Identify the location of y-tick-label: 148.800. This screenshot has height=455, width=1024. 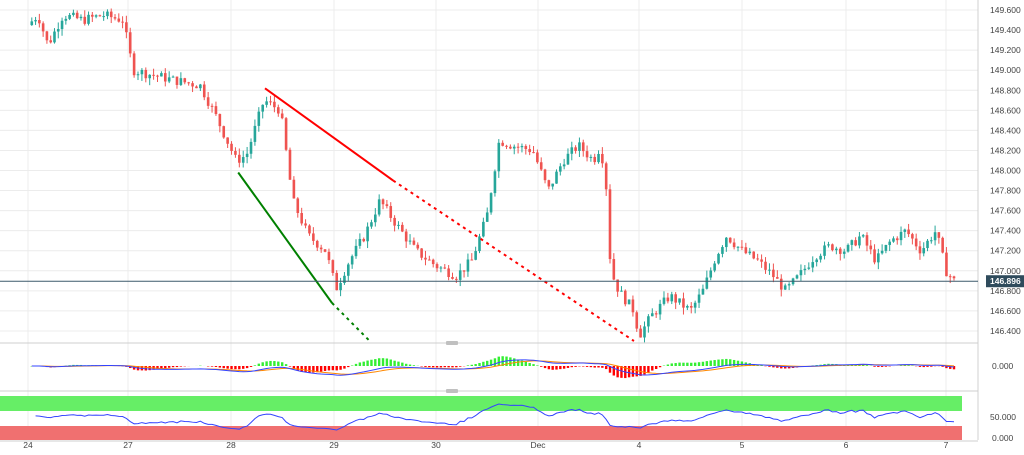
(1005, 90).